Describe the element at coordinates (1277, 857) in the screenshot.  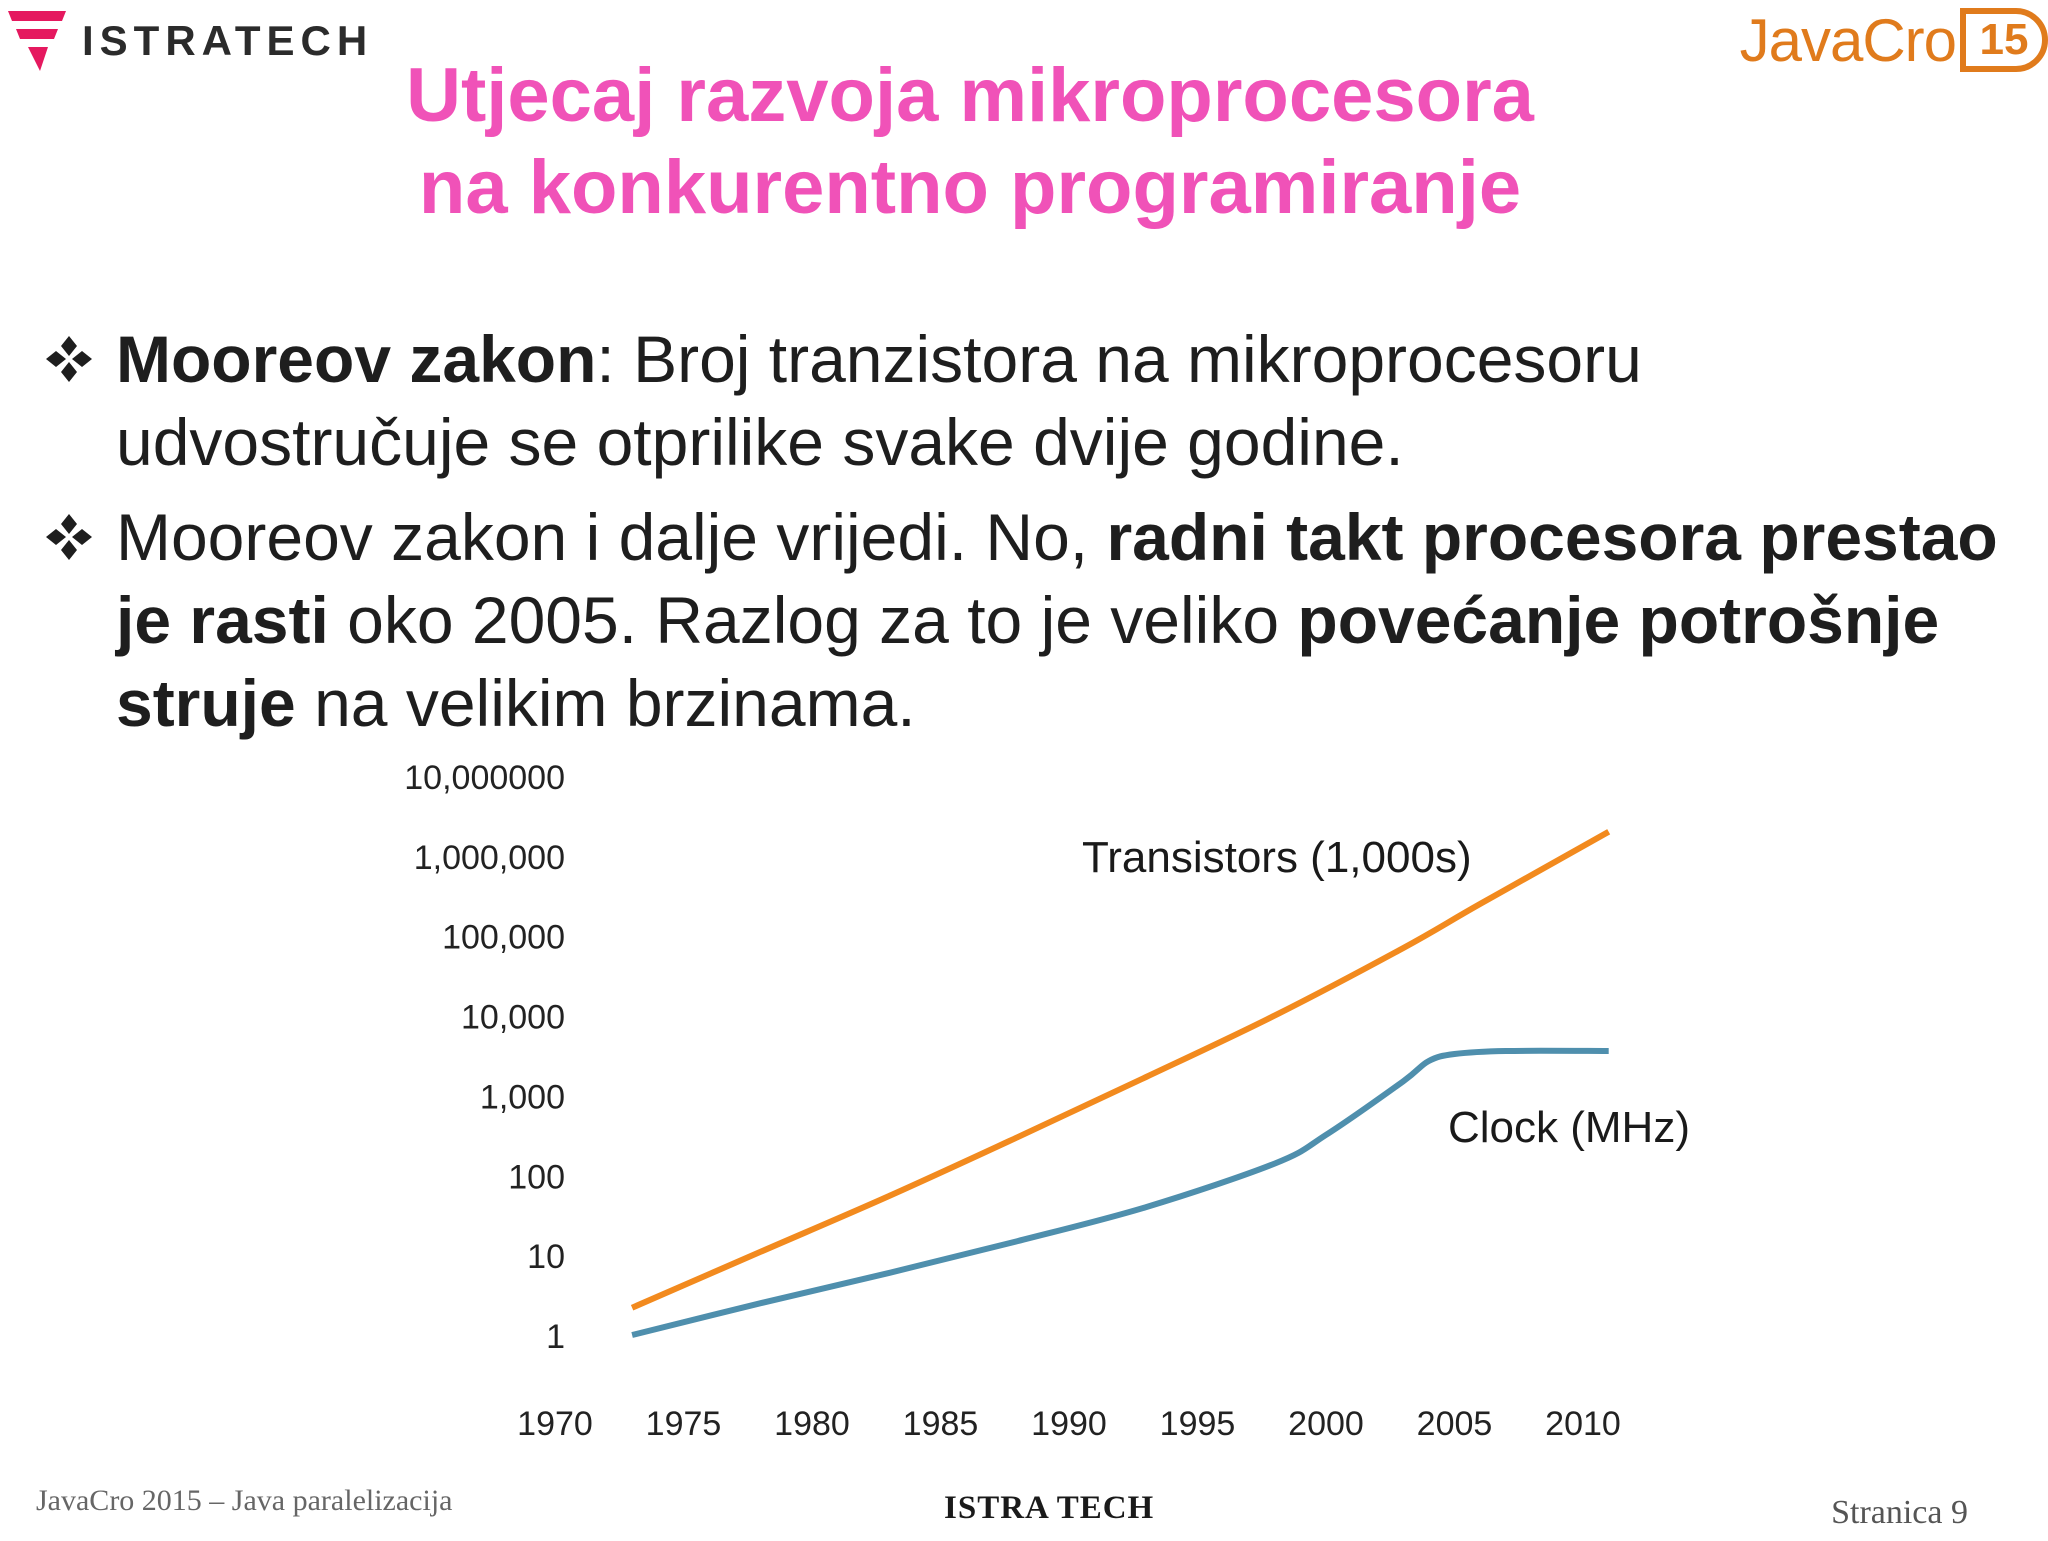
I see `transistors-series-label: Transistors (1,000s)` at that location.